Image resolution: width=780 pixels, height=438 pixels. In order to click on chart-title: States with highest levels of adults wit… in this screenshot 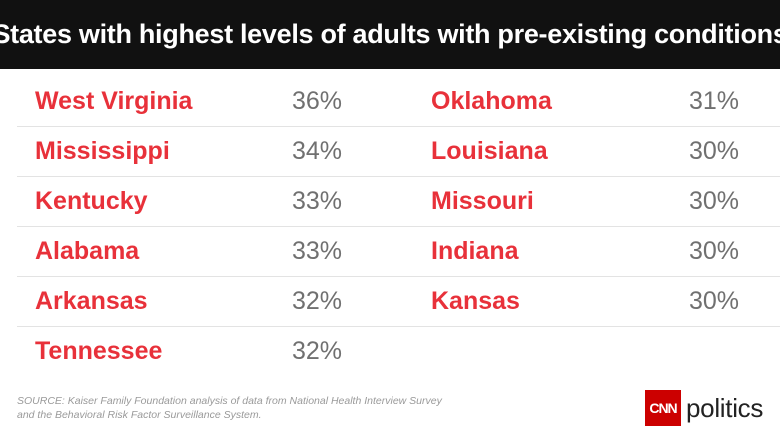, I will do `click(390, 34)`.